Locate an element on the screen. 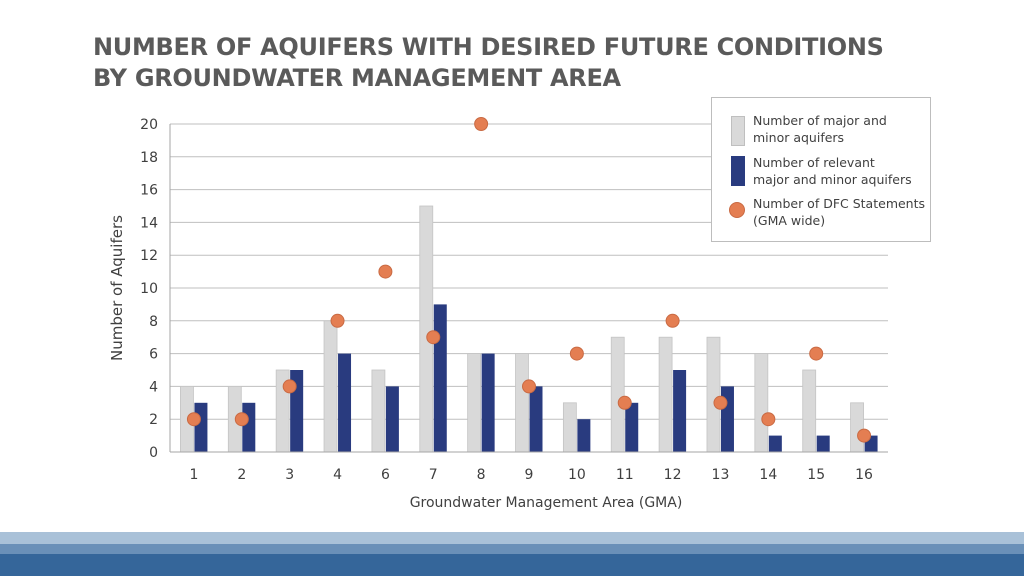 The image size is (1024, 576). legend-label-major: Number of major and minor aquifers is located at coordinates (840, 129).